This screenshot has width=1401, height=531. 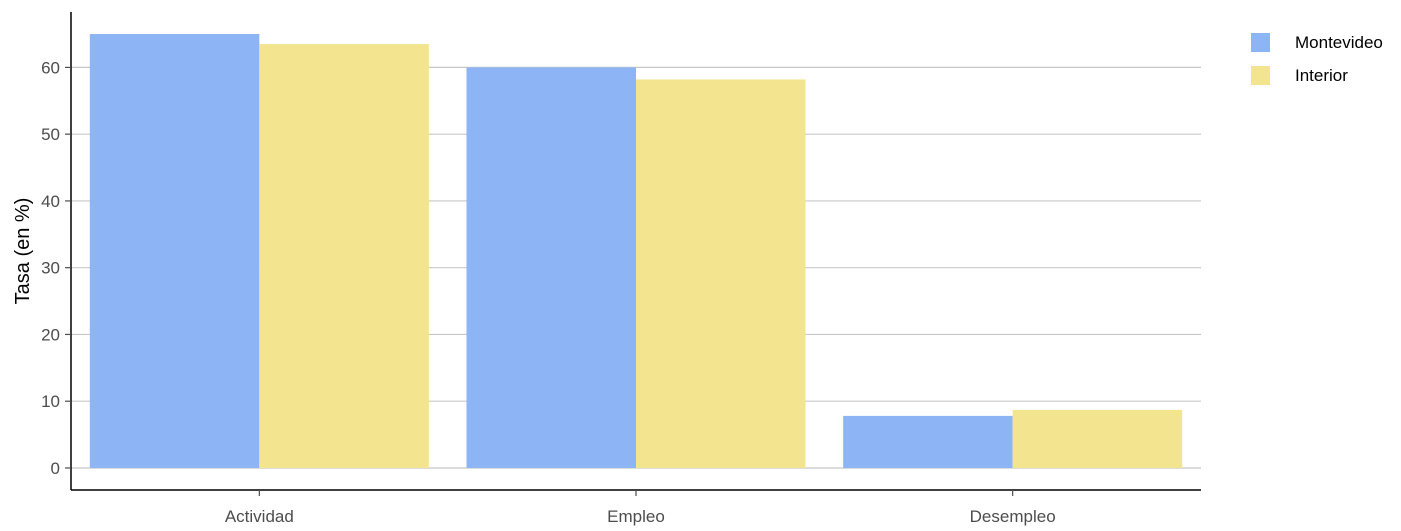 I want to click on legend-label-interior: Interior, so click(x=1321, y=75).